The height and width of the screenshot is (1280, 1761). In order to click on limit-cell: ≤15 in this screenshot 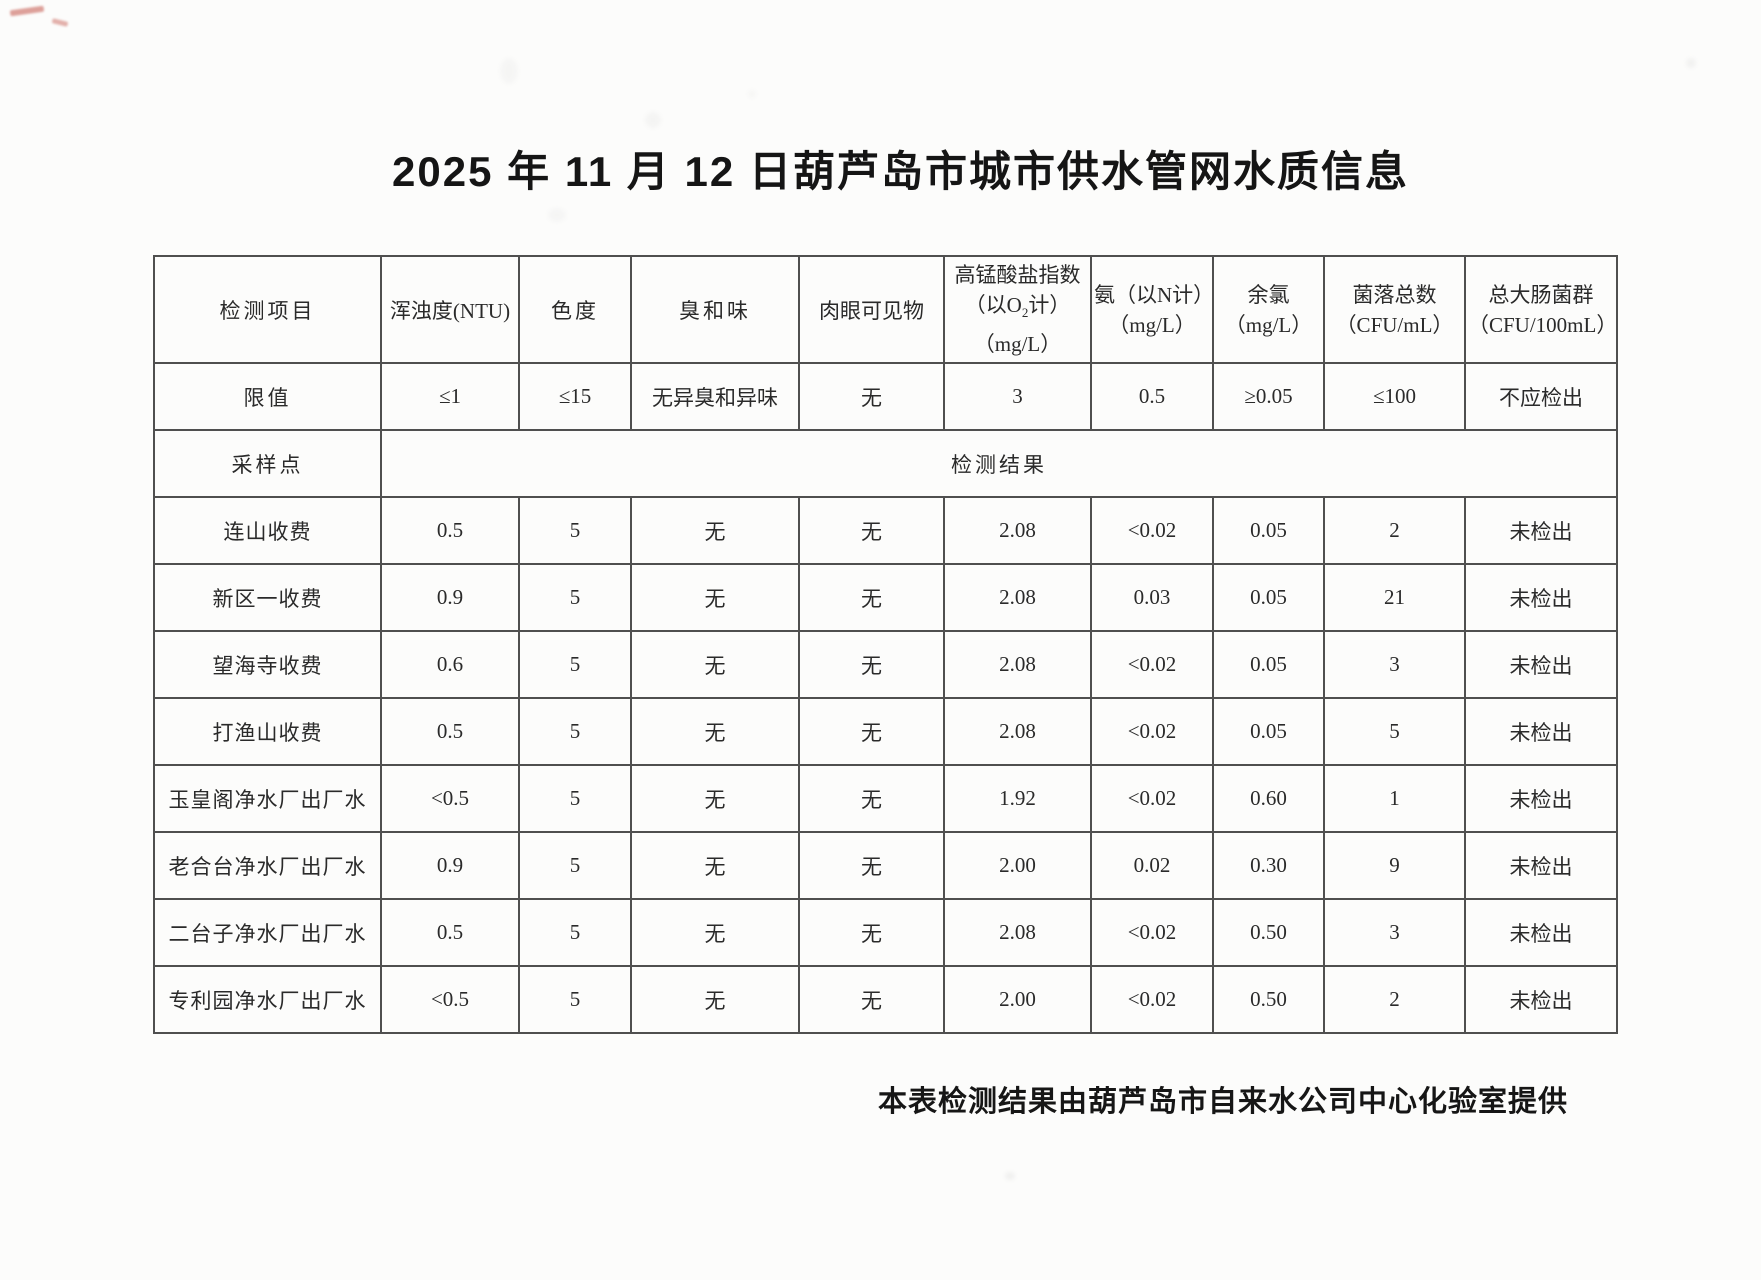, I will do `click(575, 396)`.